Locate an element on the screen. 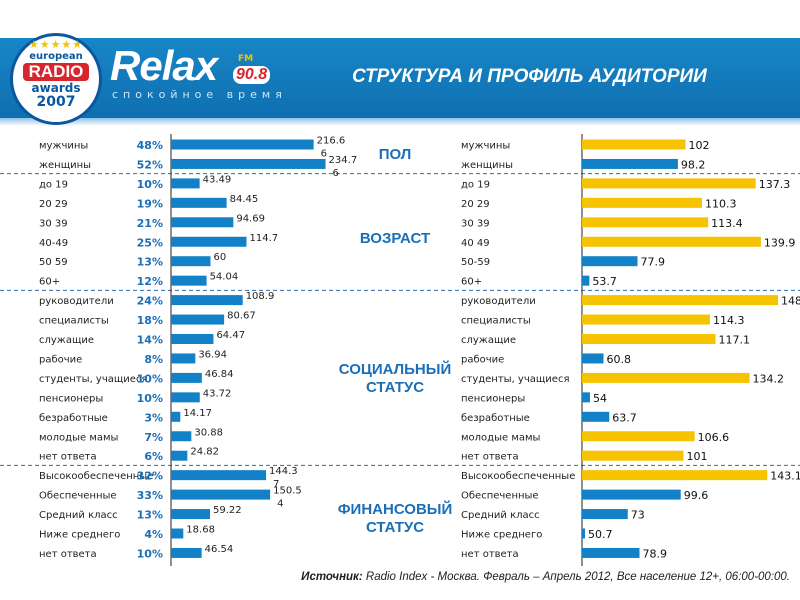 The image size is (800, 600). left-category-label: пенсионеры is located at coordinates (71, 398).